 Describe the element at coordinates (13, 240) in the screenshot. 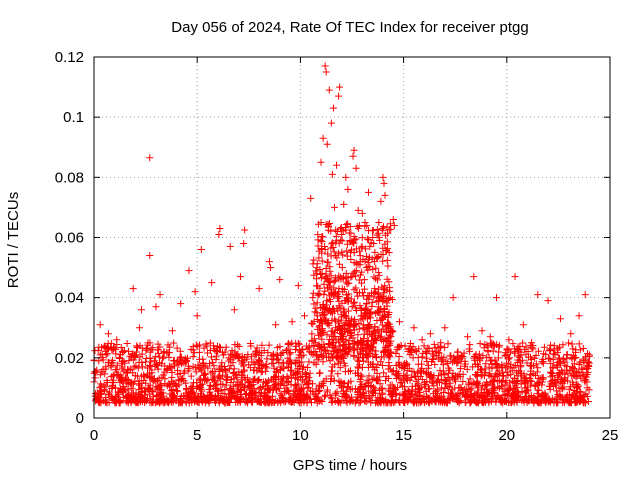

I see `y-axis-label: ROTI / TECUs` at that location.